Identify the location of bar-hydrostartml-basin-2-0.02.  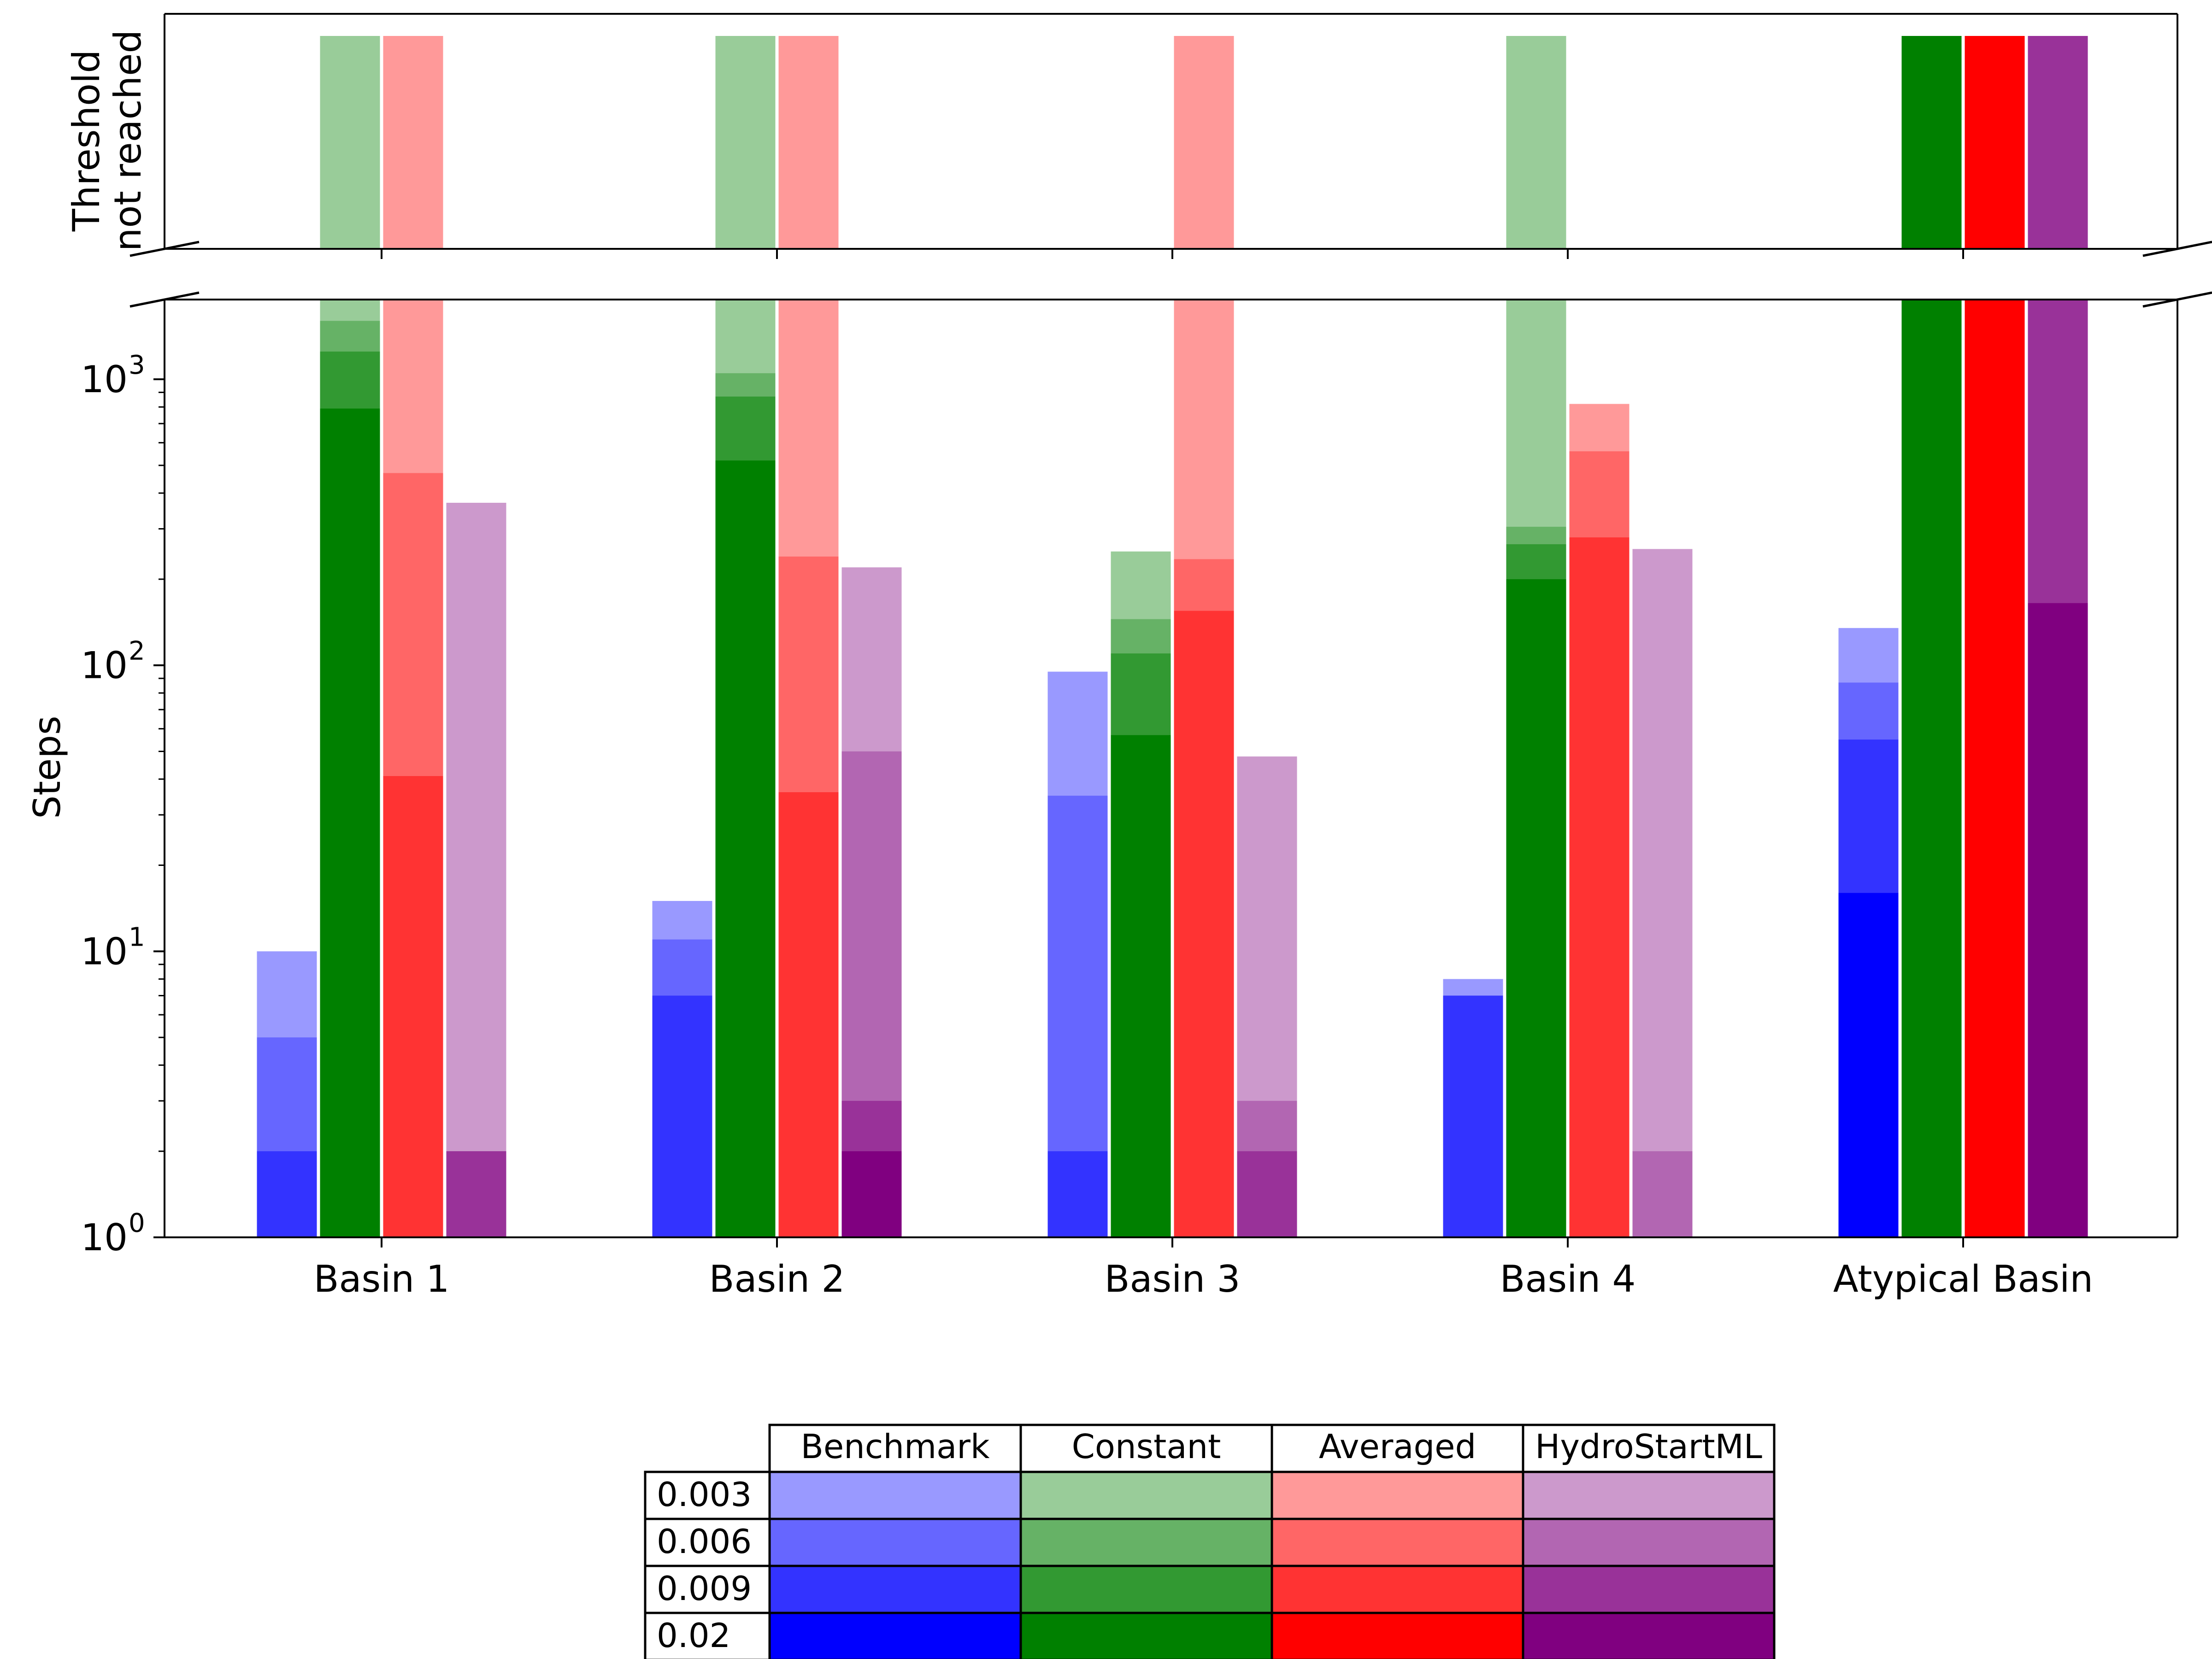
(871, 1194).